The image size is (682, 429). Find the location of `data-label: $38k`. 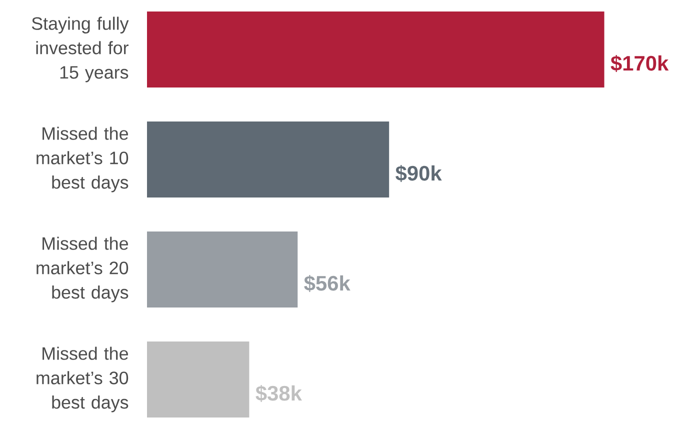

data-label: $38k is located at coordinates (279, 393).